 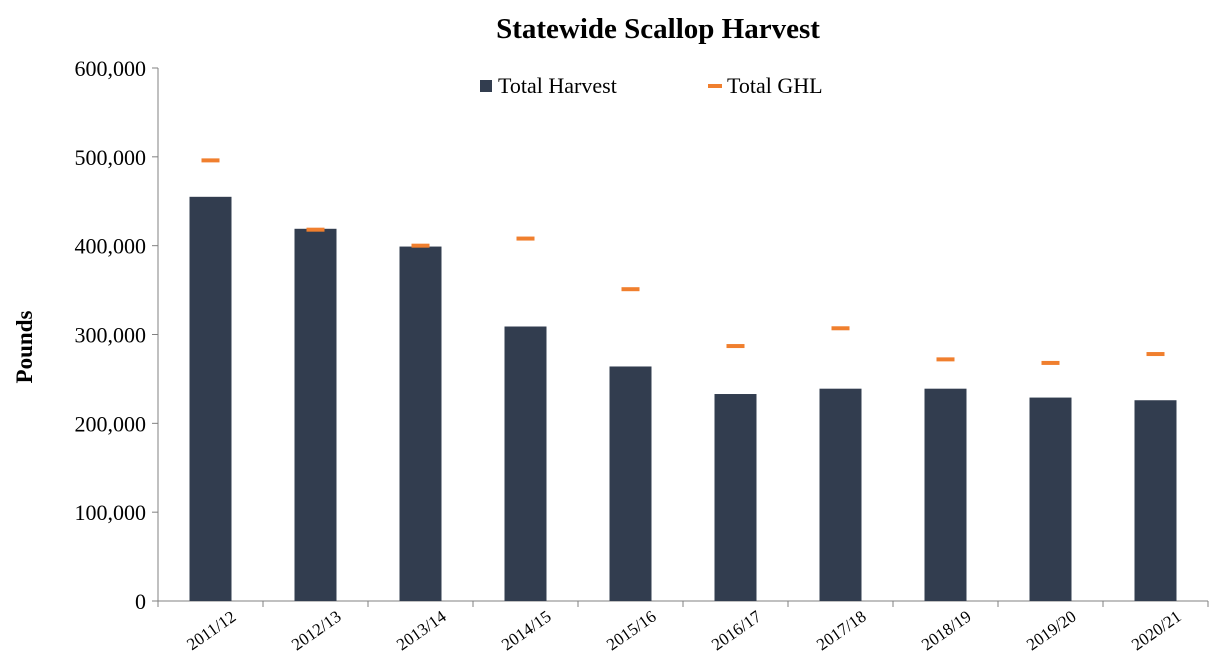 I want to click on y-tick-label: 300,000, so click(x=111, y=335).